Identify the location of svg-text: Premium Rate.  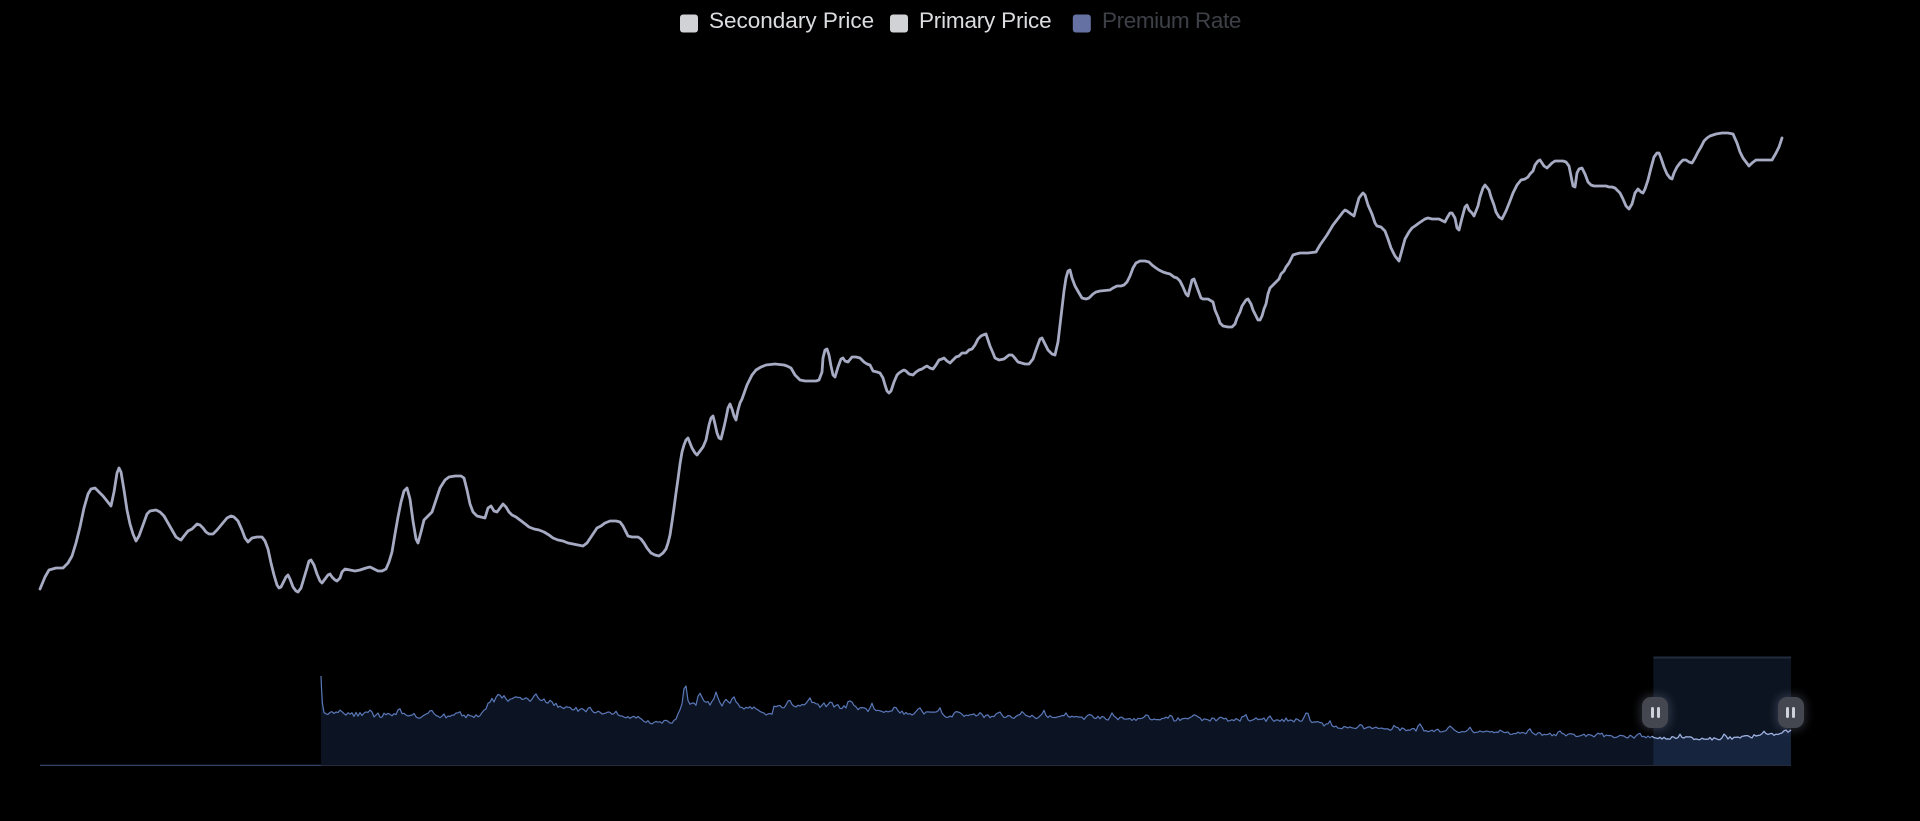
(1171, 20).